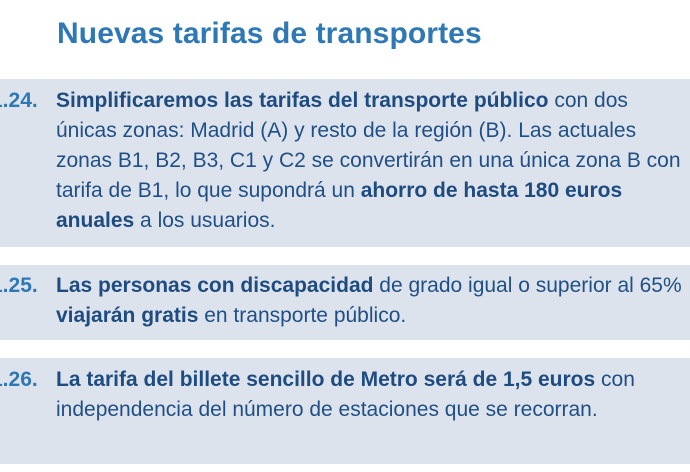 The image size is (690, 472). What do you see at coordinates (19, 100) in the screenshot?
I see `item-number: 1.24.` at bounding box center [19, 100].